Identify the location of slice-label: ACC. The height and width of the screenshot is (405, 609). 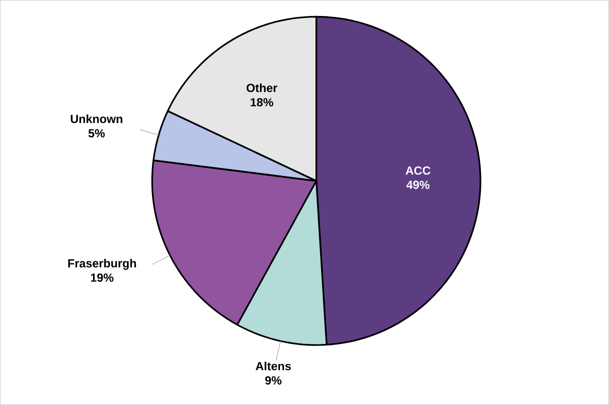
(418, 170).